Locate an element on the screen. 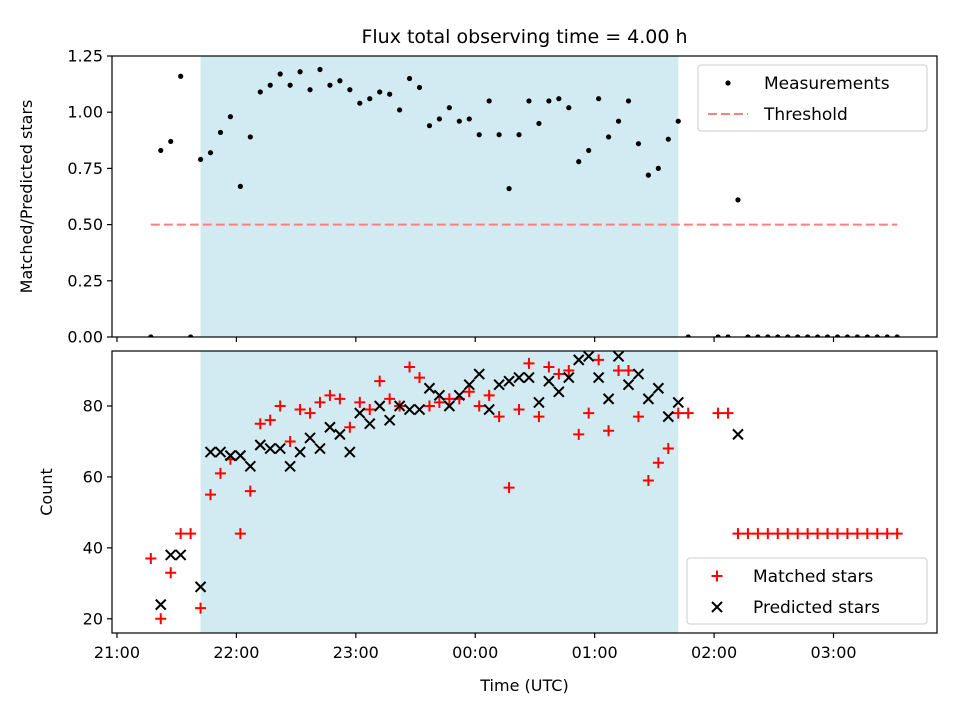 This screenshot has width=960, height=724. legend-predicted-stars-label: Predicted stars is located at coordinates (816, 608).